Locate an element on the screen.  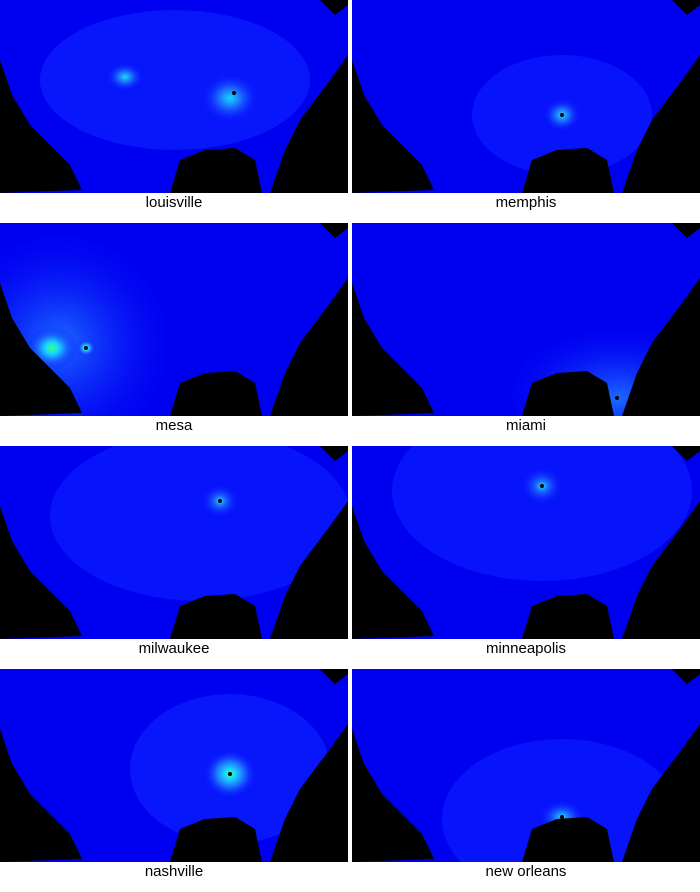
heatmap-minneapolis is located at coordinates (526, 542).